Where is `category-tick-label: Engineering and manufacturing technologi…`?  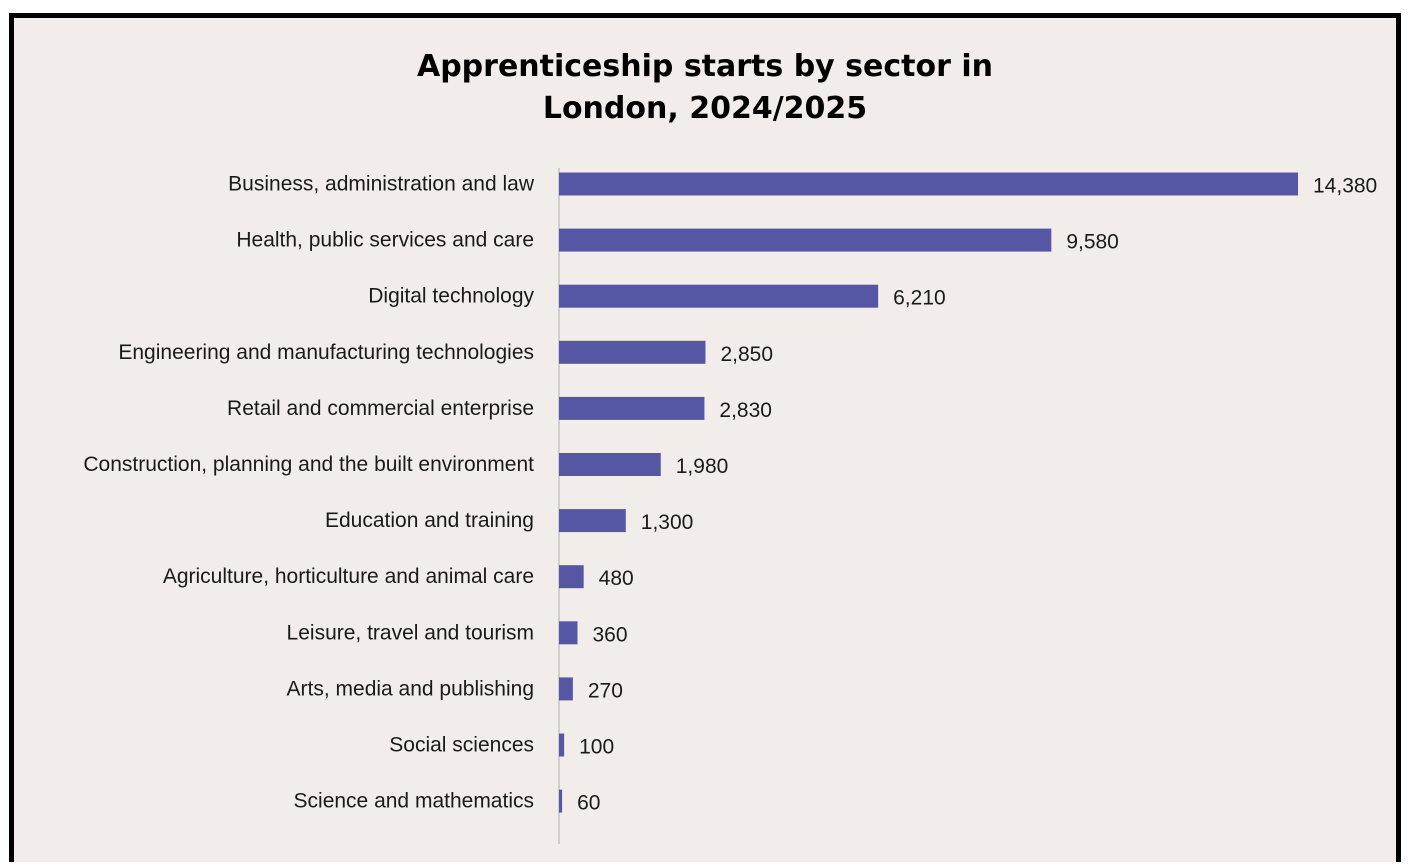 category-tick-label: Engineering and manufacturing technologi… is located at coordinates (326, 352).